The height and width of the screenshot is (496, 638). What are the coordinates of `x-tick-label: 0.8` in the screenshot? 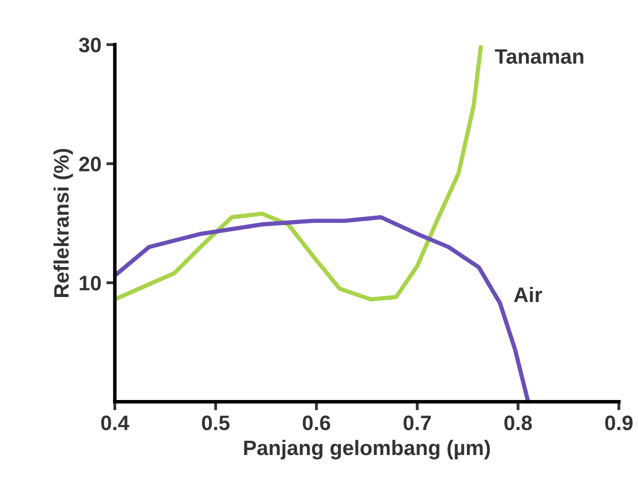 It's located at (518, 423).